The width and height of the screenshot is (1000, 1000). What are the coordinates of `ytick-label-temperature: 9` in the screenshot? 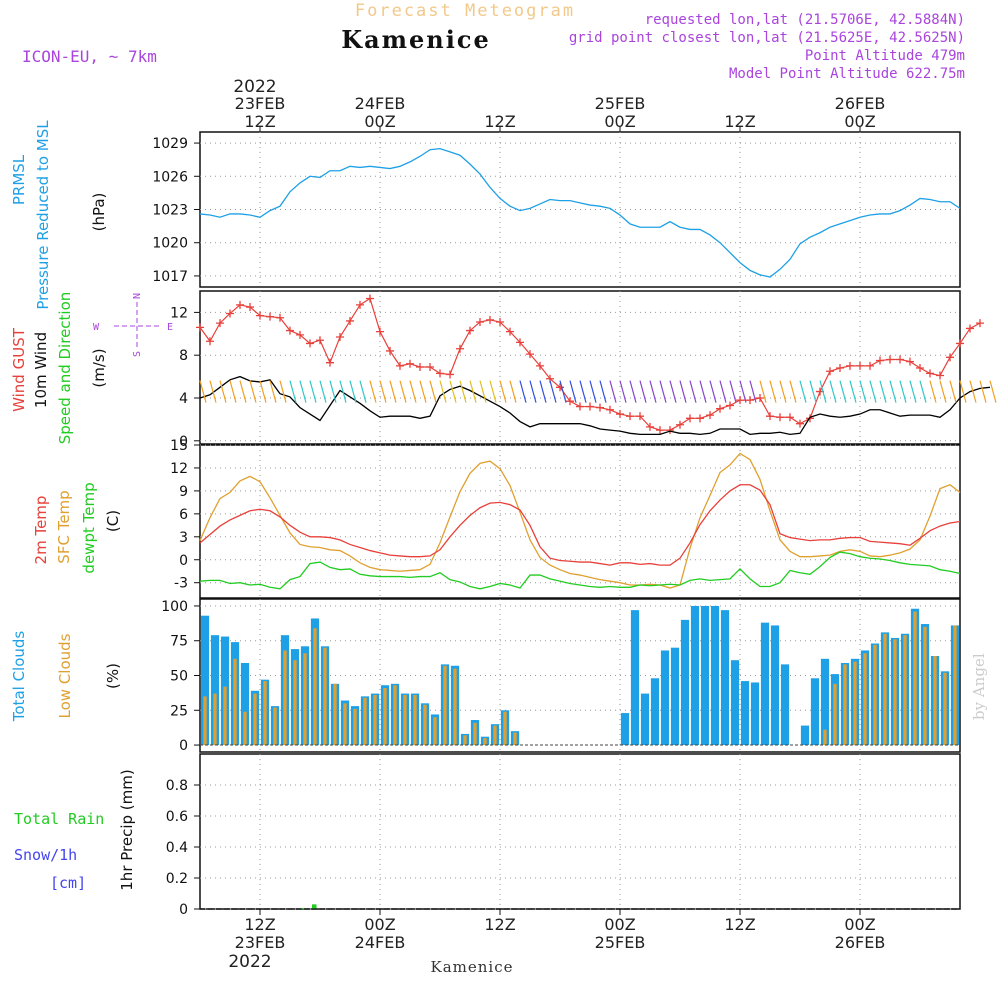 It's located at (183, 492).